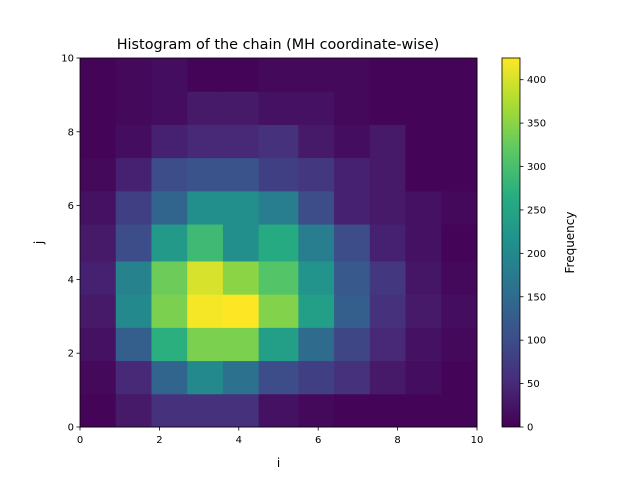 This screenshot has height=480, width=640. I want to click on y-tick-label: 4, so click(71, 280).